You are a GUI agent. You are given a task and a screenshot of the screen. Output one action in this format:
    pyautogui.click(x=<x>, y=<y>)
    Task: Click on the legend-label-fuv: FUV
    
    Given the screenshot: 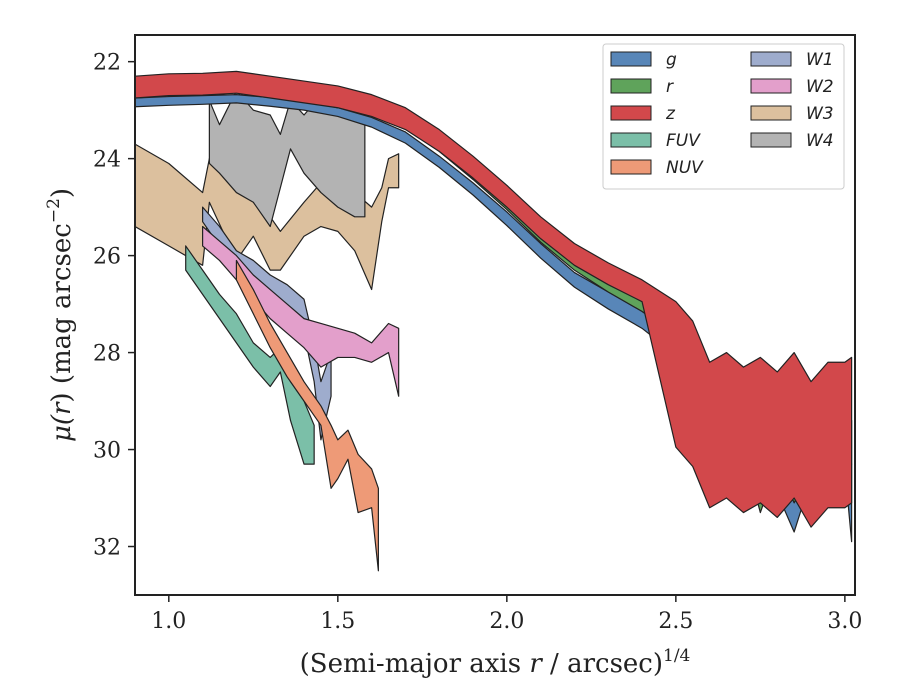 What is the action you would take?
    pyautogui.click(x=683, y=141)
    